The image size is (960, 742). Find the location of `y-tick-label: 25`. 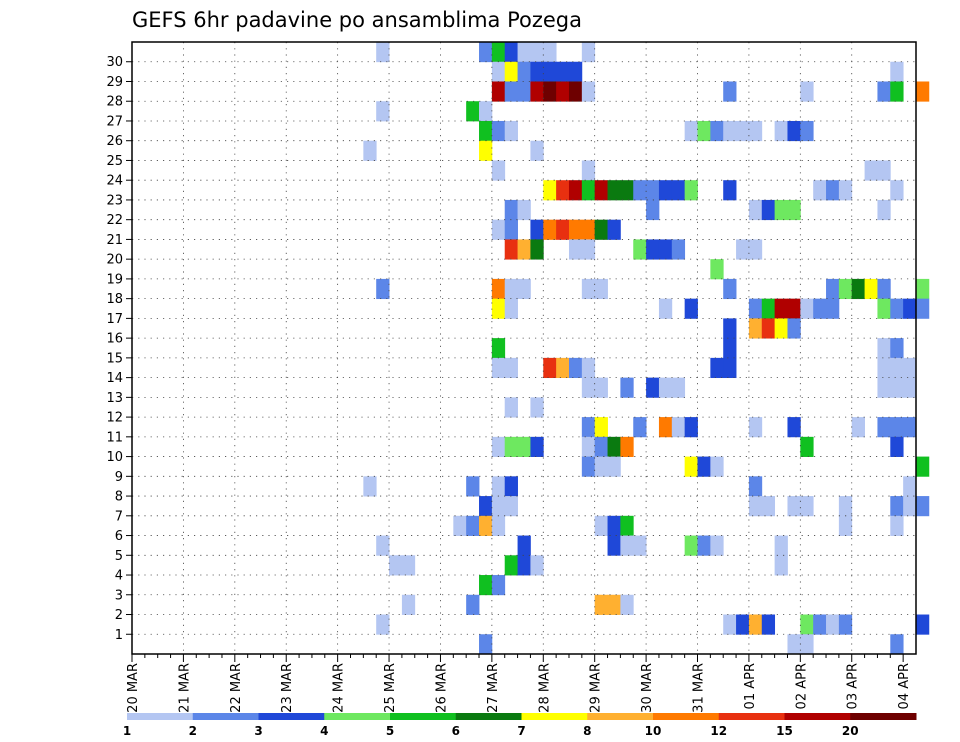

y-tick-label: 25 is located at coordinates (114, 161).